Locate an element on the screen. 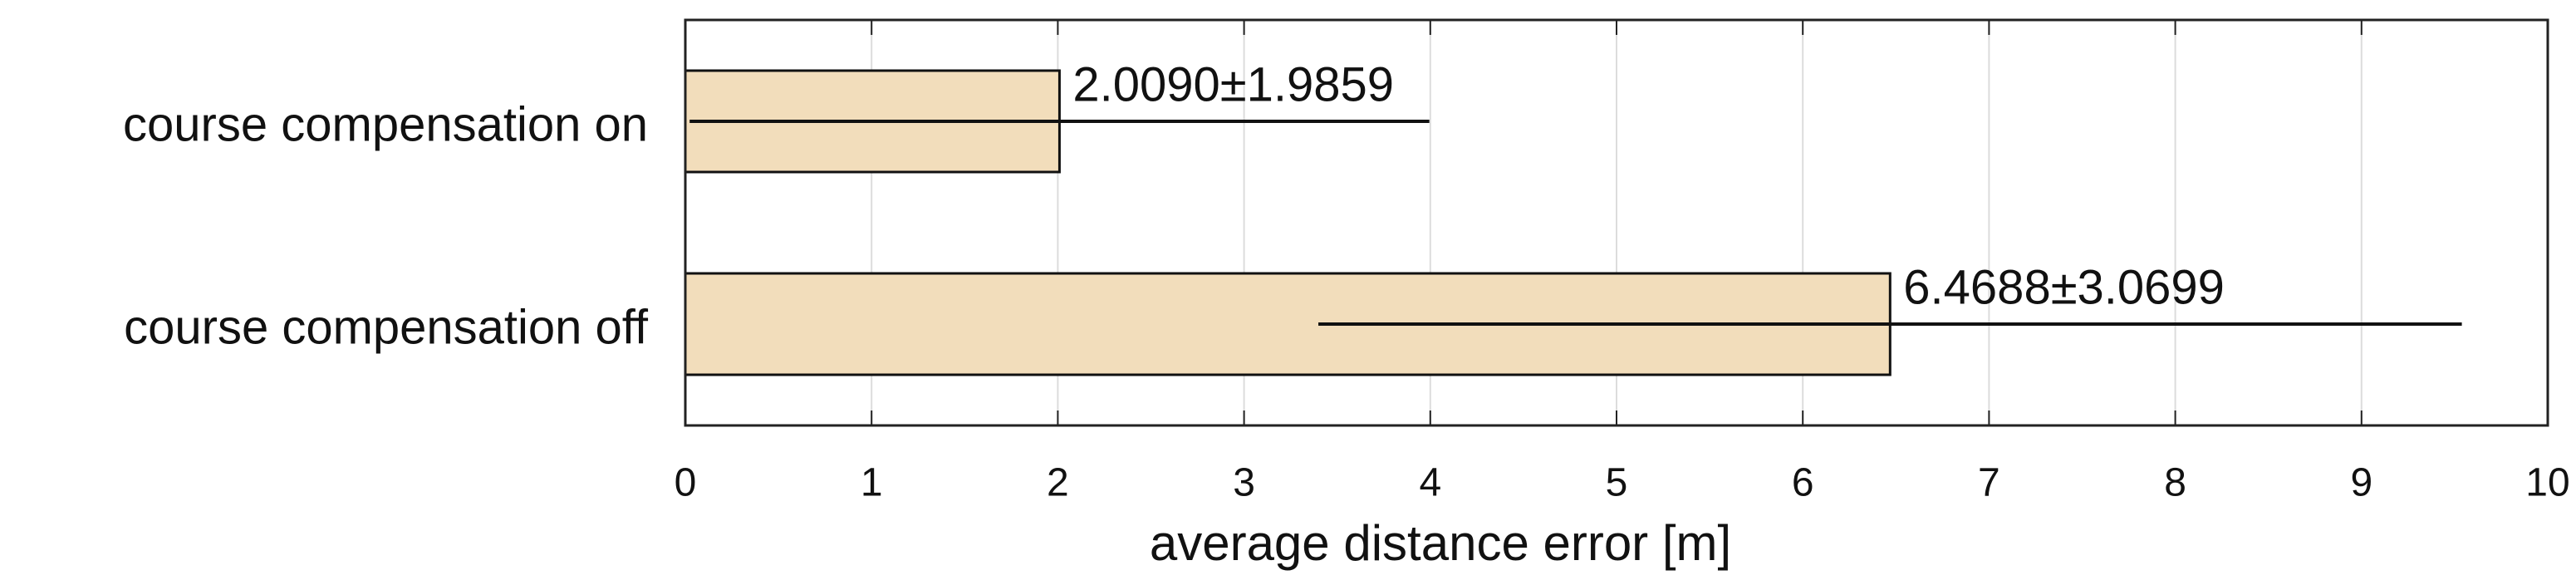  x-tick-label: 4 is located at coordinates (1430, 483).